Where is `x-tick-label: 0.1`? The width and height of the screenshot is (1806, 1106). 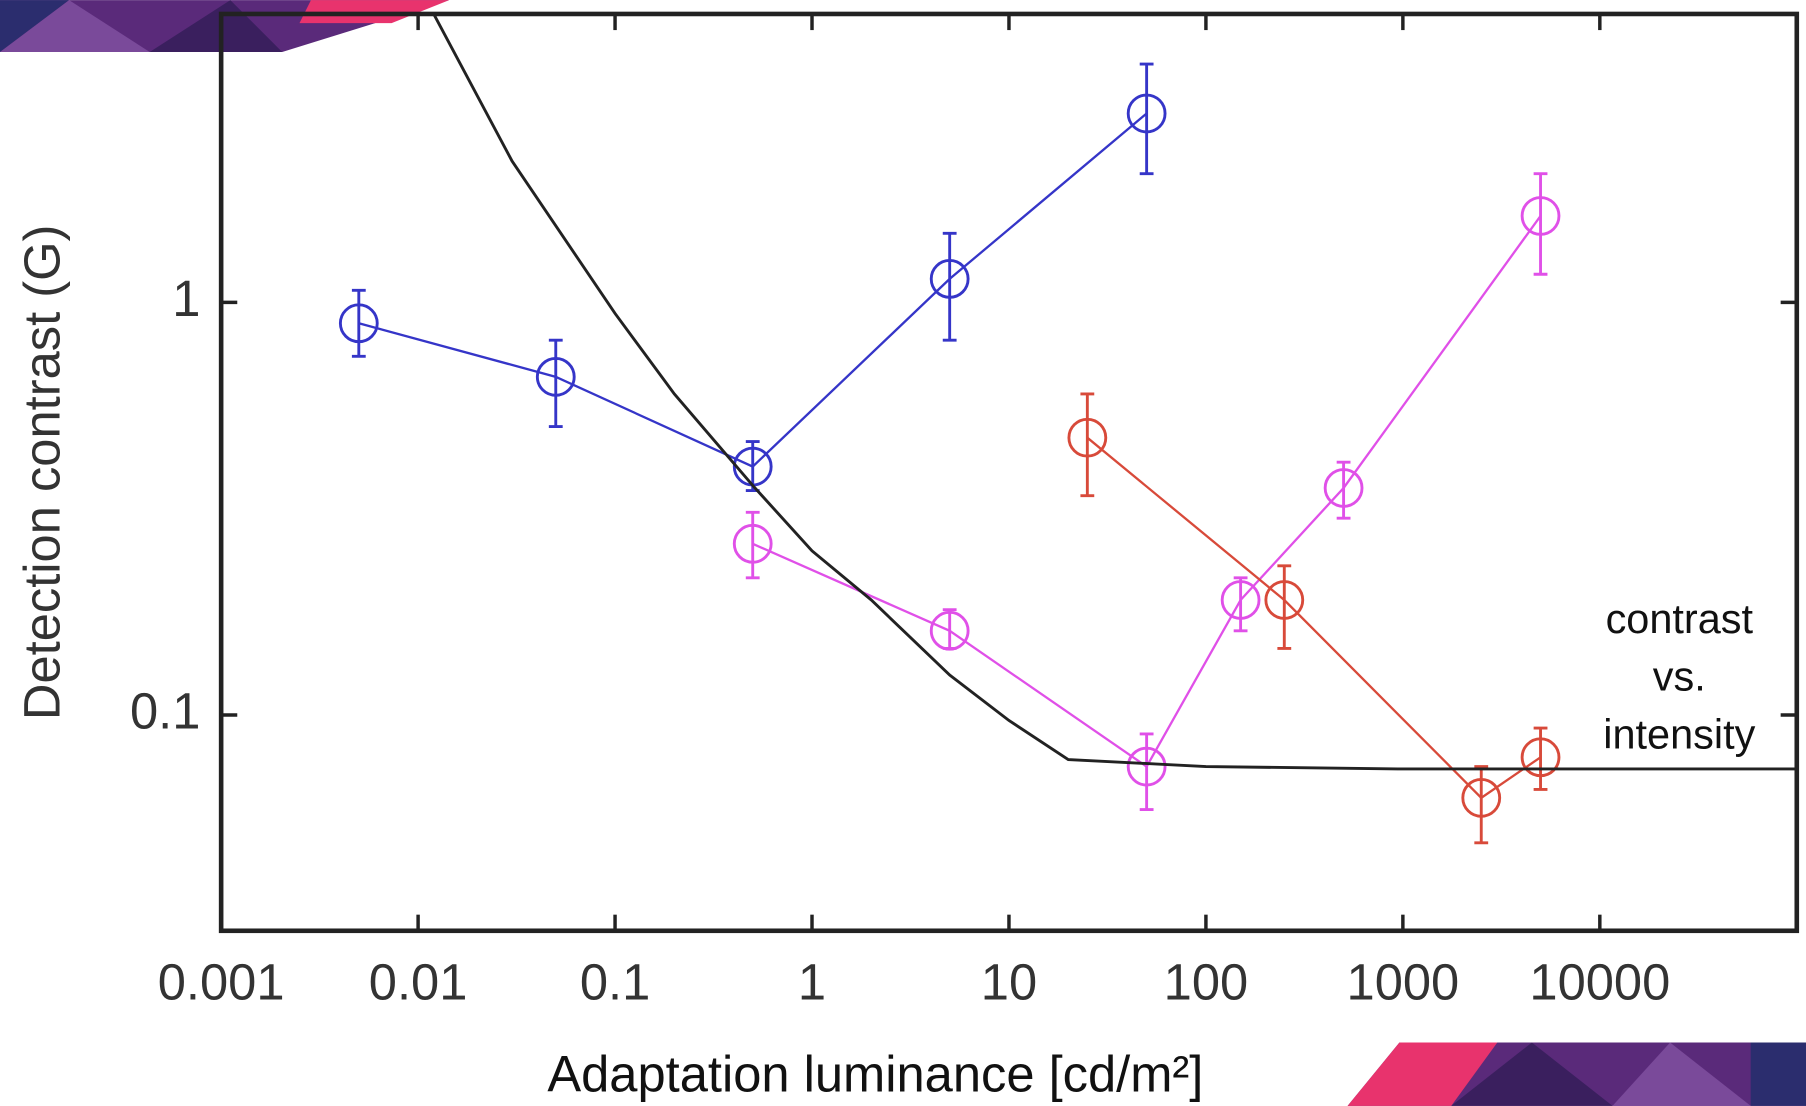 x-tick-label: 0.1 is located at coordinates (615, 981).